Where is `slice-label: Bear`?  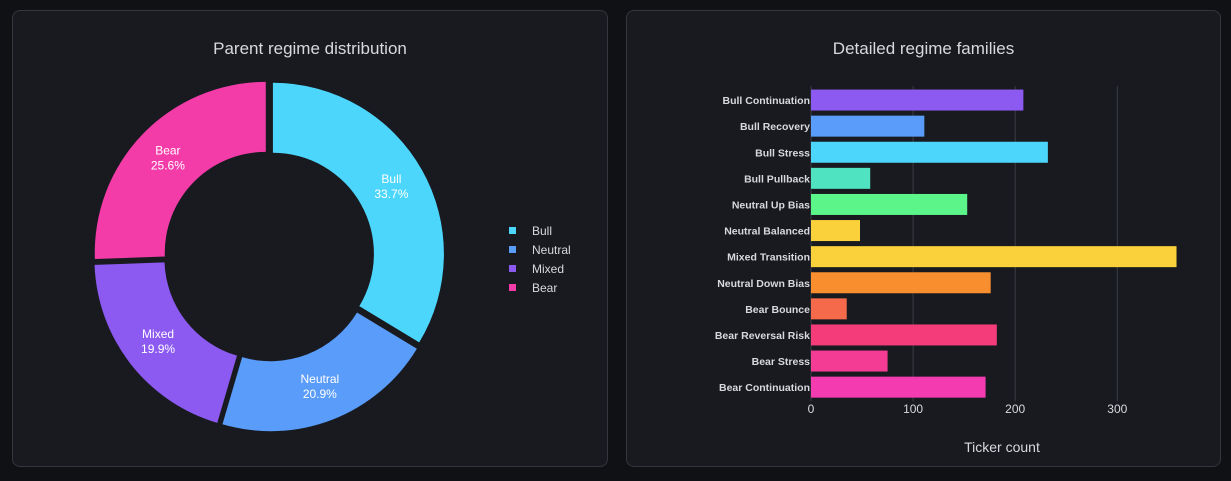 slice-label: Bear is located at coordinates (167, 150).